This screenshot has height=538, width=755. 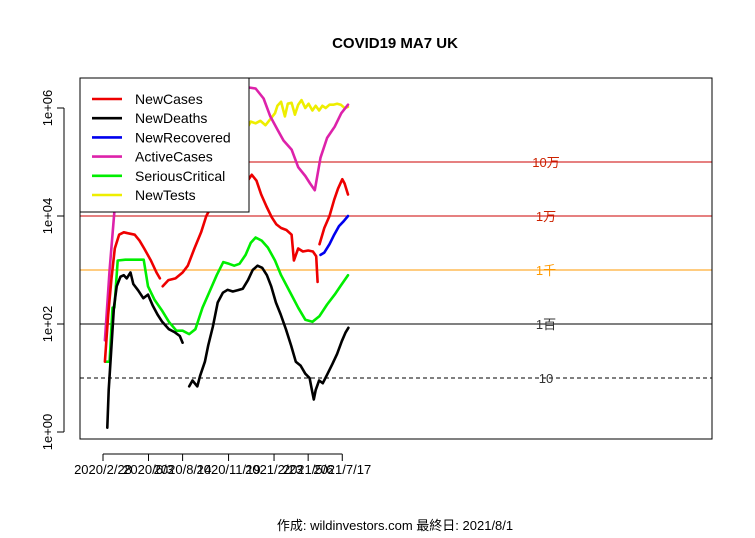 What do you see at coordinates (47, 216) in the screenshot?
I see `y-tick-label: 1e+04` at bounding box center [47, 216].